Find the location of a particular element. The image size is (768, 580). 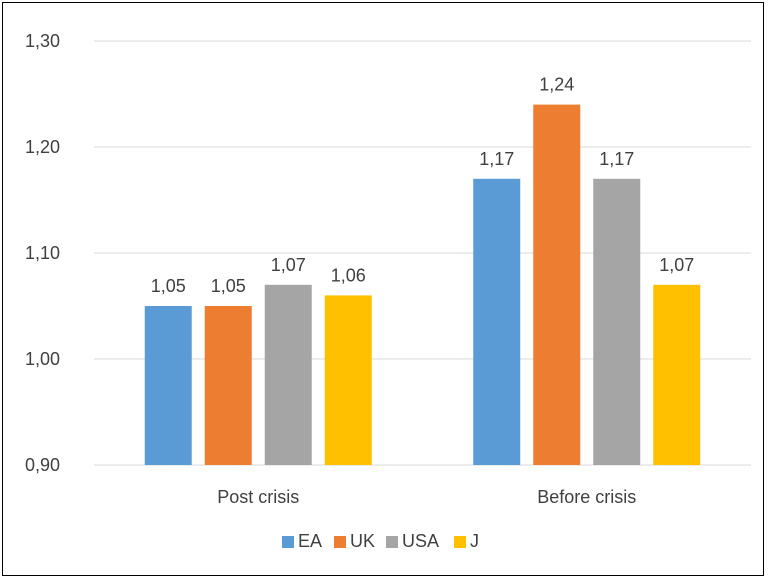

category-label: Post crisis is located at coordinates (258, 497).